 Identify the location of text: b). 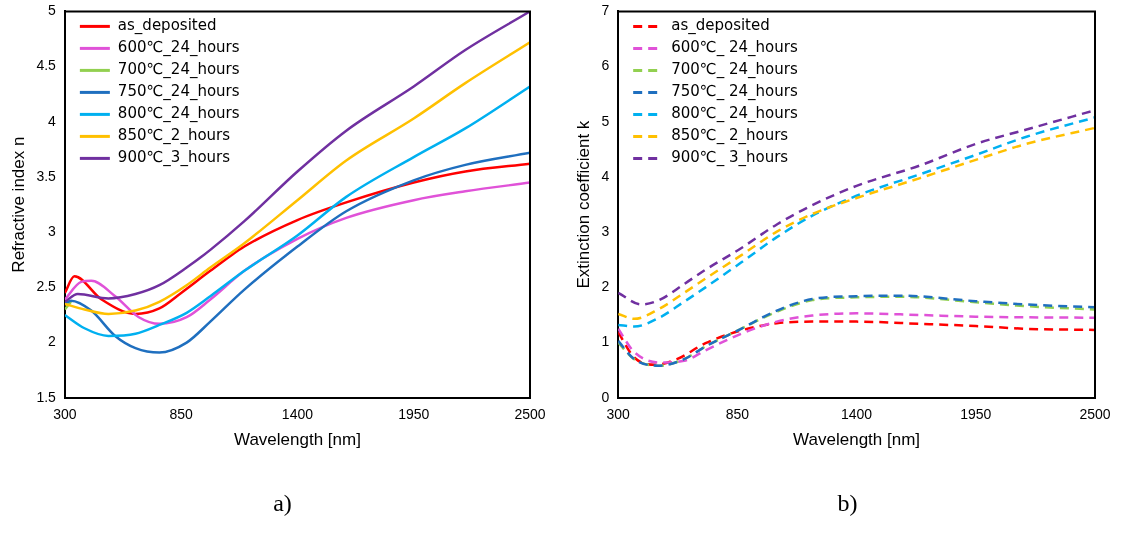
(847, 503).